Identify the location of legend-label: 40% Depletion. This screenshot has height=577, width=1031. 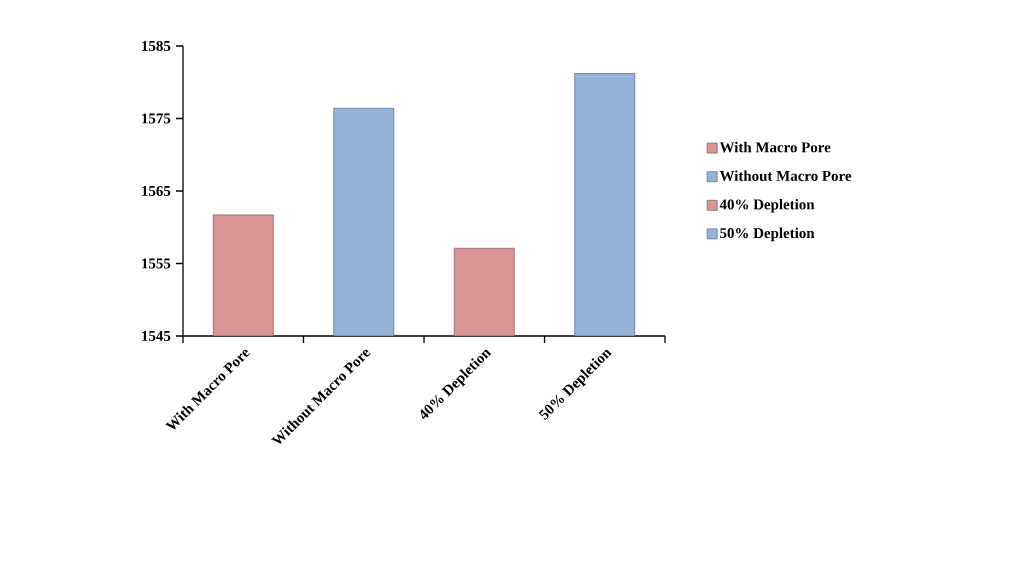
(767, 205).